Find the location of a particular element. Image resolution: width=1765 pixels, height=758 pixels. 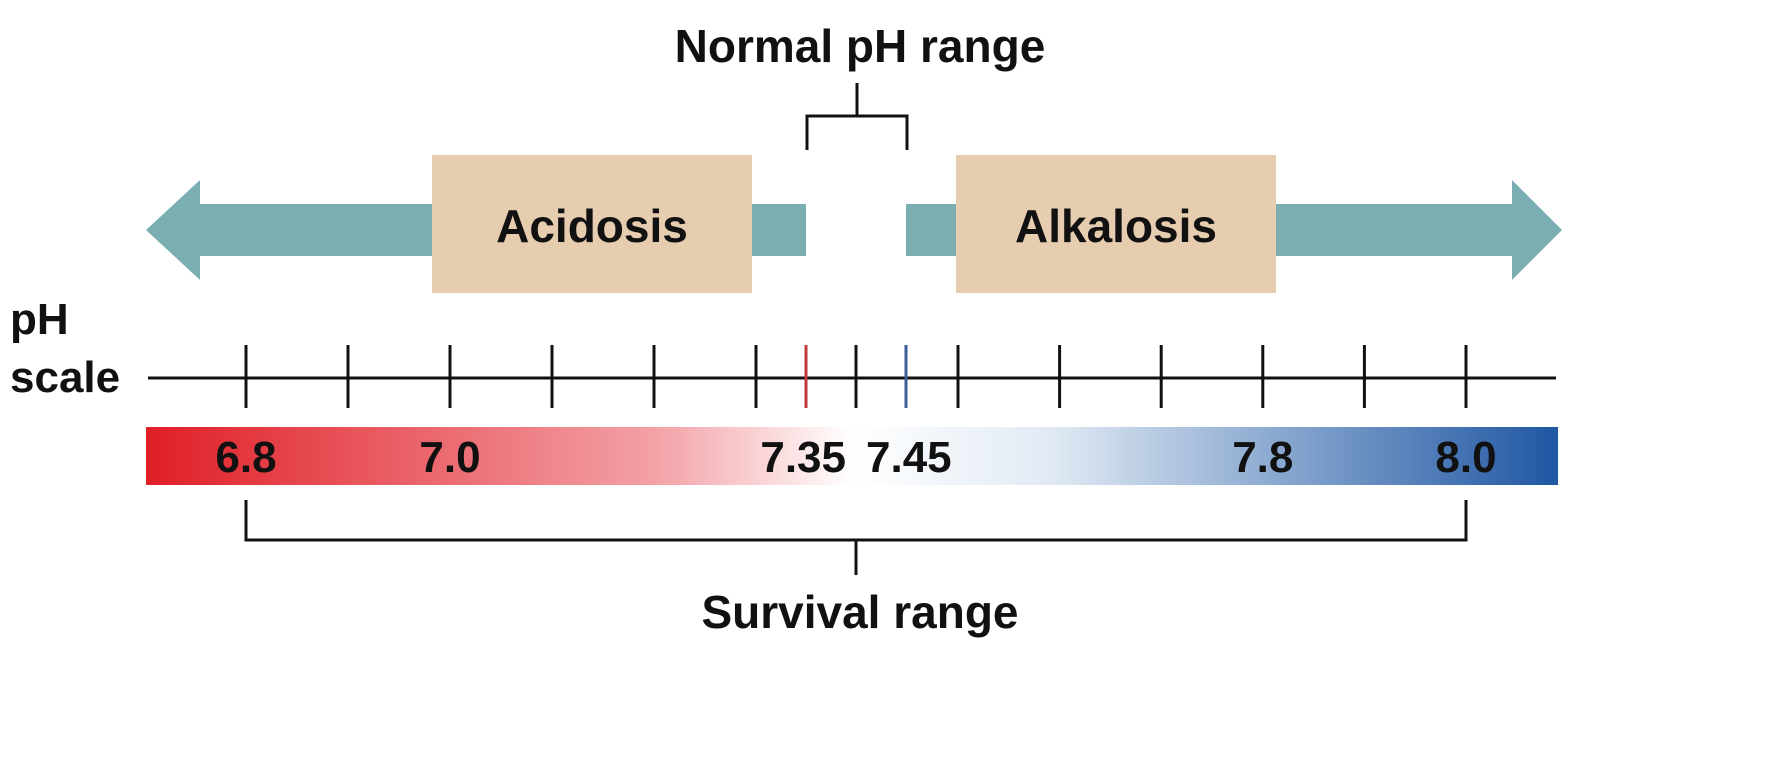

acidosis-box is located at coordinates (592, 224).